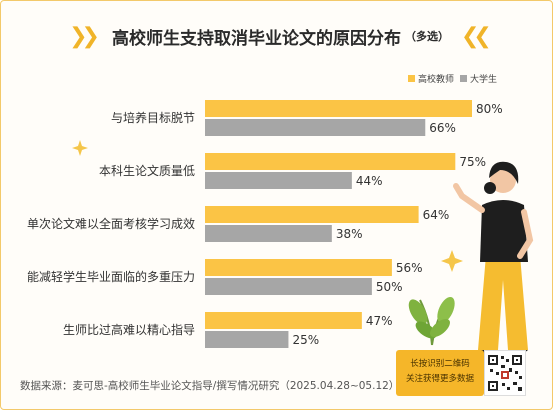 Image resolution: width=555 pixels, height=412 pixels. I want to click on legend: 高校教师 大学生, so click(449, 78).